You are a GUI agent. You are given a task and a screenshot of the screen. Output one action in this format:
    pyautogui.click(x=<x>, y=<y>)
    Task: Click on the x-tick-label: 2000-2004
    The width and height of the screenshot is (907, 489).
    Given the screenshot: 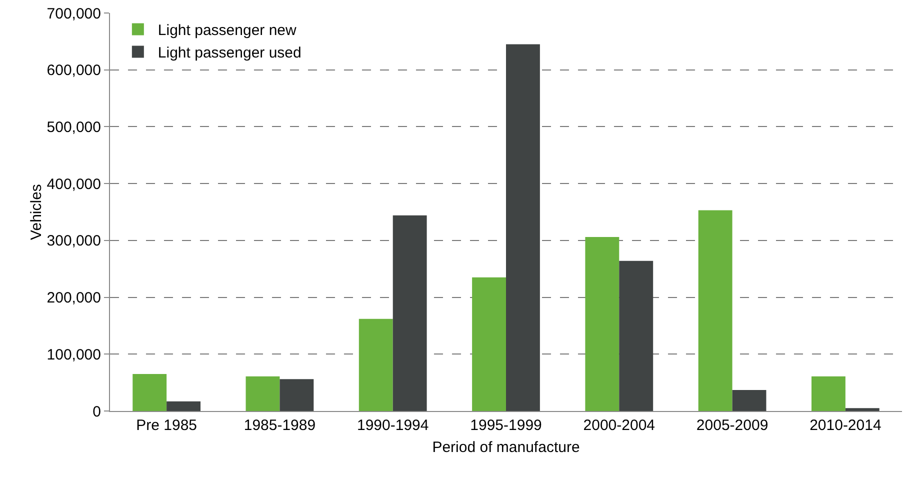 What is the action you would take?
    pyautogui.click(x=619, y=425)
    